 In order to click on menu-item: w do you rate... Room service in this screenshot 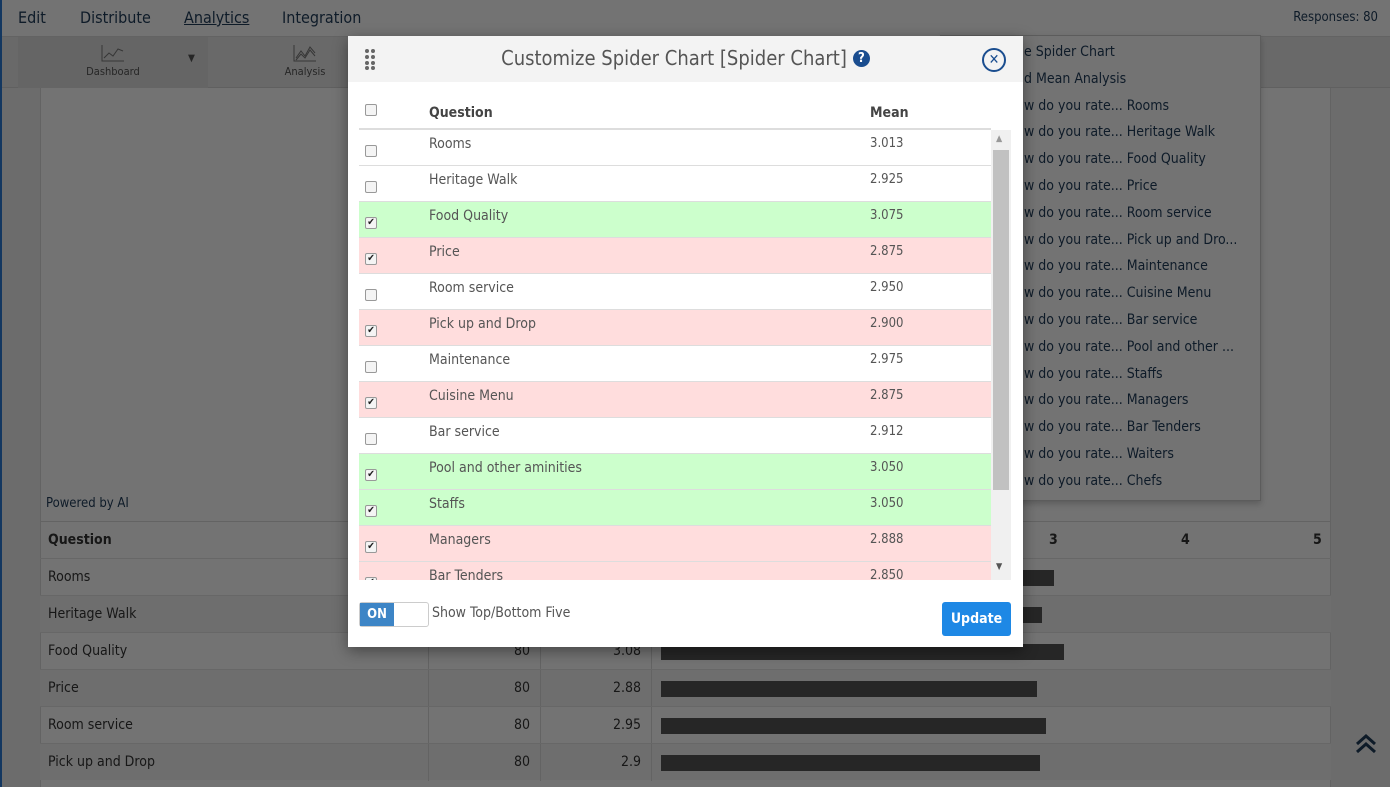, I will do `click(1118, 212)`.